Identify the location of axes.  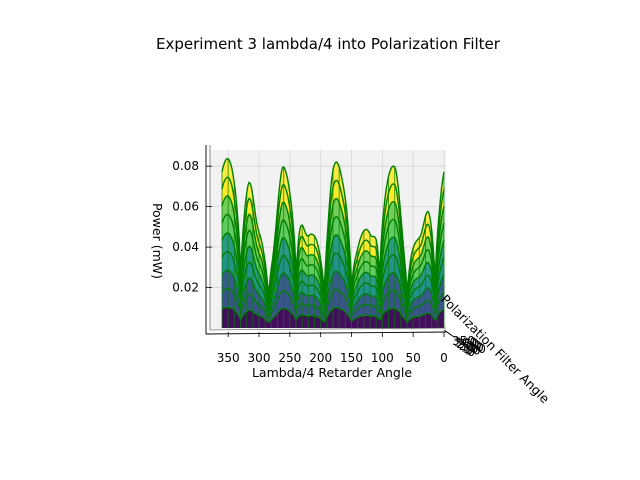
(326, 240).